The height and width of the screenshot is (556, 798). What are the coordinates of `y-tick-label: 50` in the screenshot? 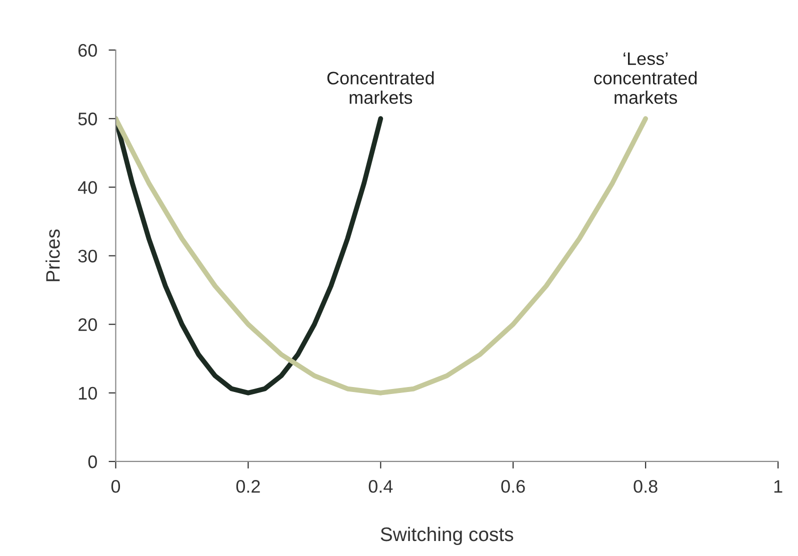 It's located at (87, 119).